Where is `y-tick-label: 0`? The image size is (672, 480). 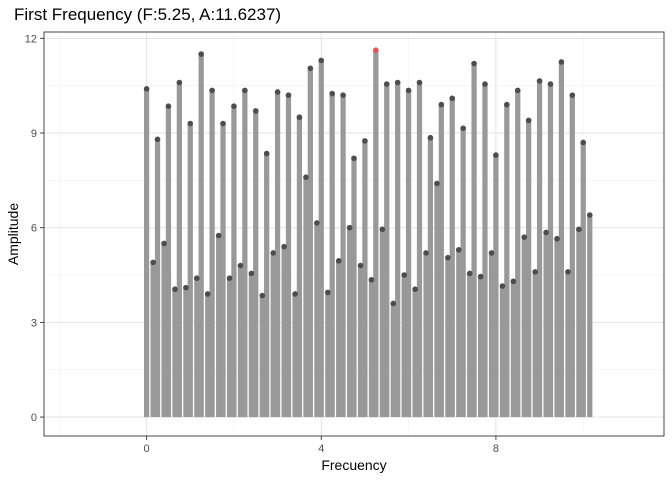
y-tick-label: 0 is located at coordinates (34, 418).